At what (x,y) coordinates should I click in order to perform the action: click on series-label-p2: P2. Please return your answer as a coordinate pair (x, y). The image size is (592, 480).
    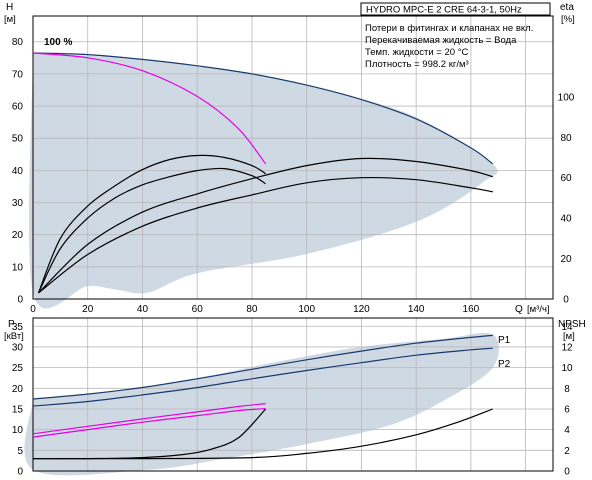
    Looking at the image, I should click on (504, 364).